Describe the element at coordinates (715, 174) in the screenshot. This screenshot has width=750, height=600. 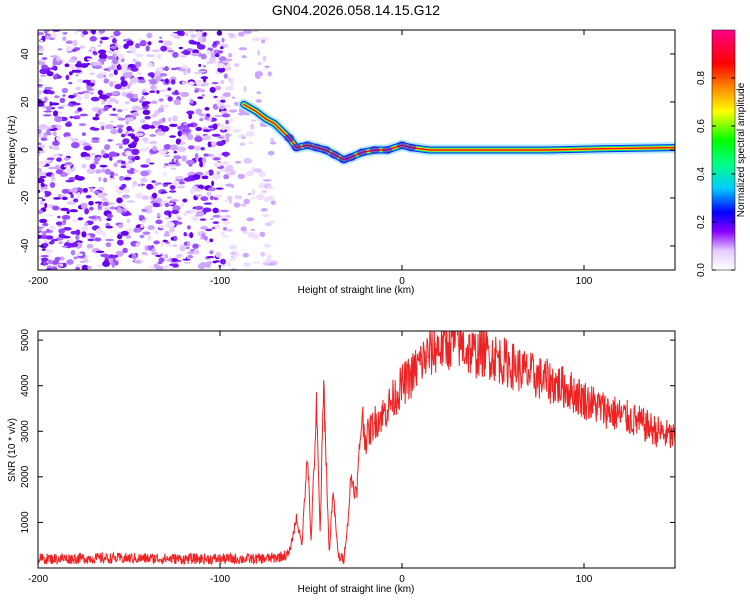
I see `colorbar-ticks: 0.0 0.2 0.4 0.6 0.8` at that location.